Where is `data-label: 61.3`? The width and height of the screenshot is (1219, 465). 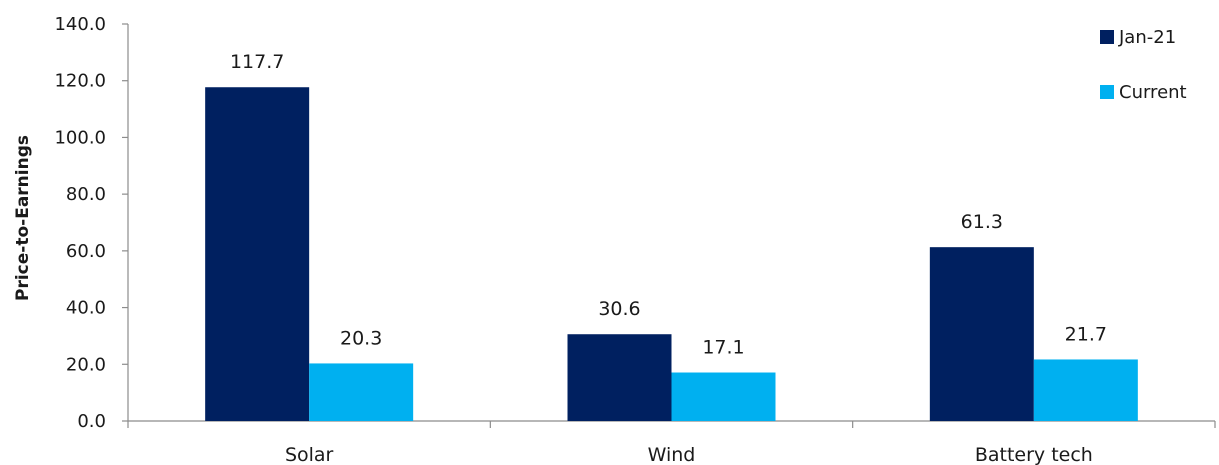
data-label: 61.3 is located at coordinates (982, 222).